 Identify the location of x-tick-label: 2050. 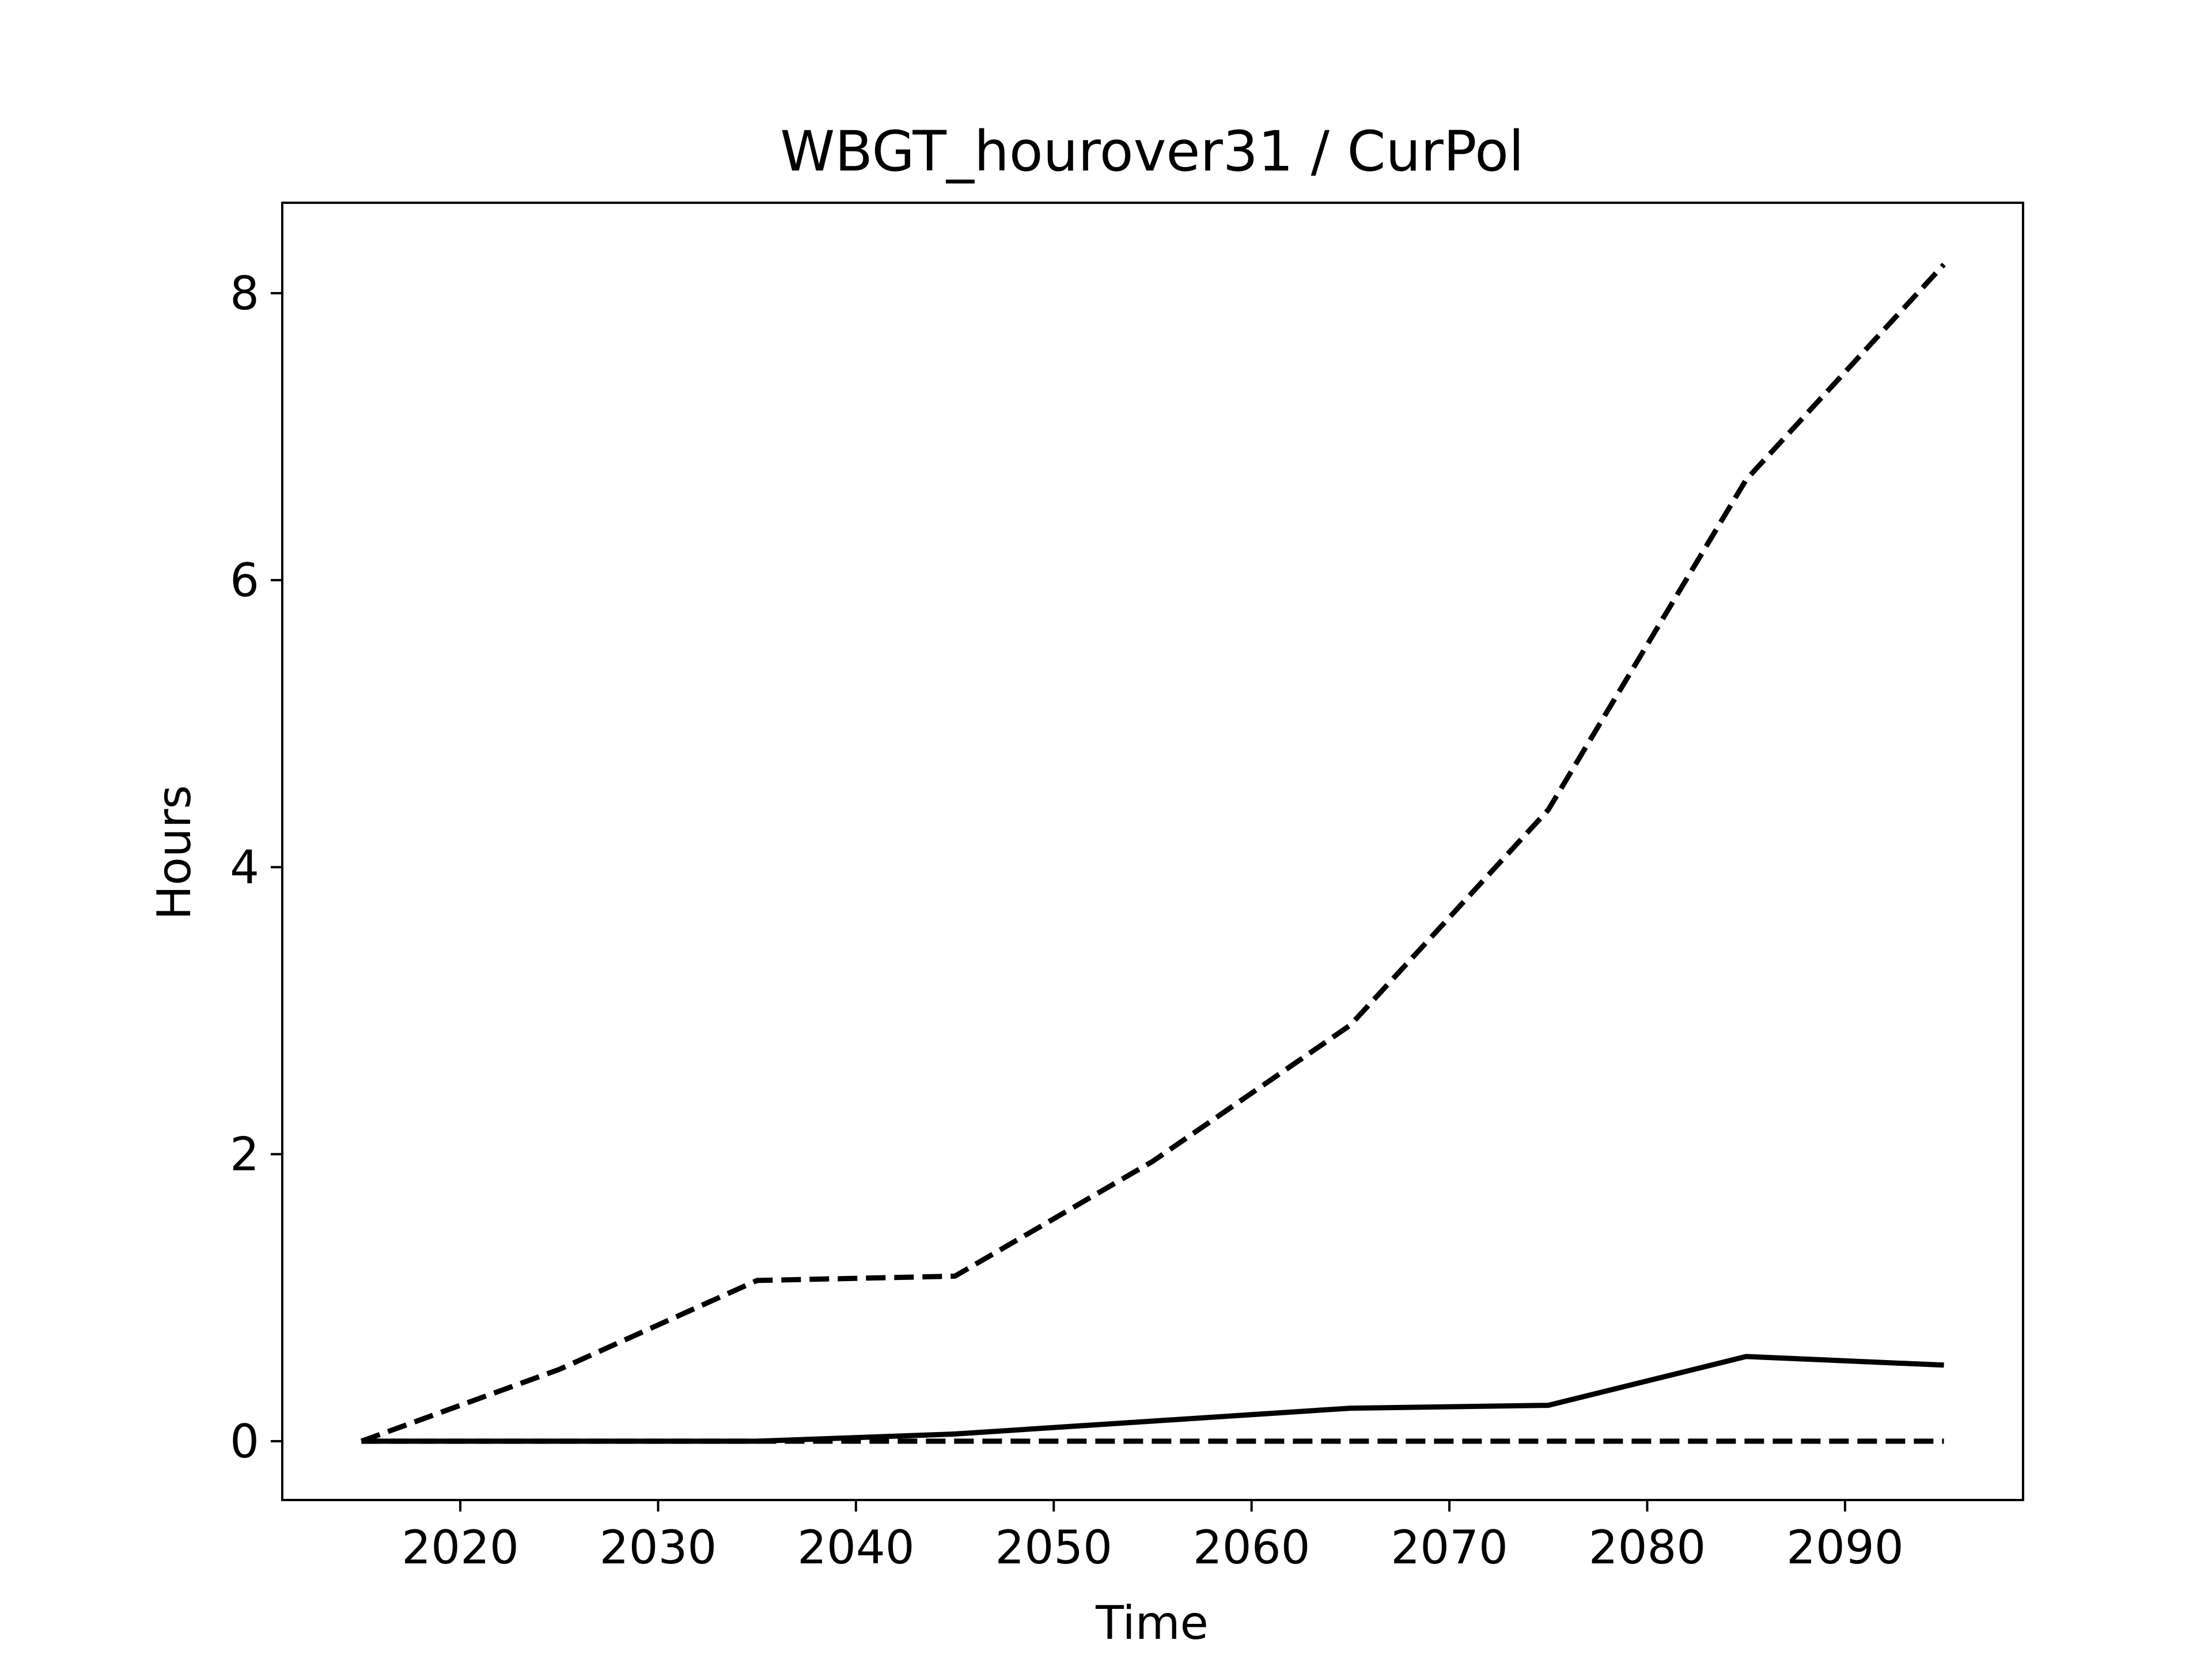
(1053, 1547).